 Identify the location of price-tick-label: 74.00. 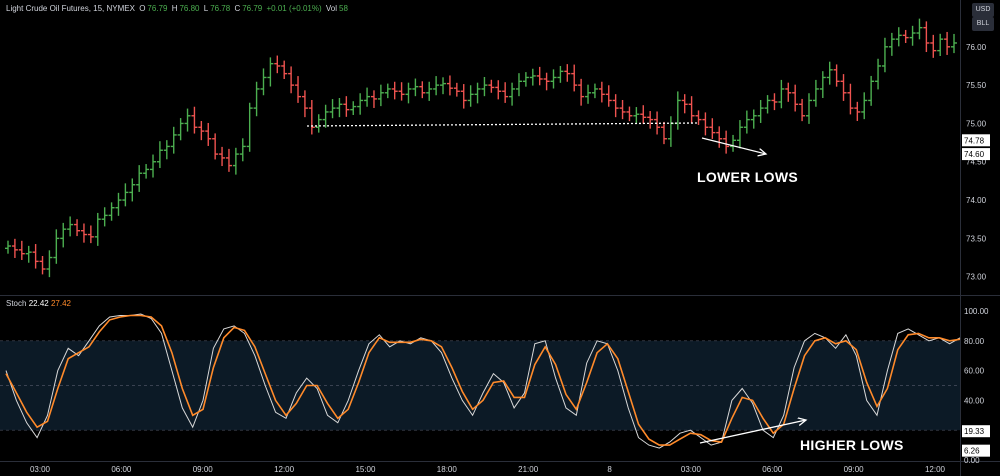
(976, 200).